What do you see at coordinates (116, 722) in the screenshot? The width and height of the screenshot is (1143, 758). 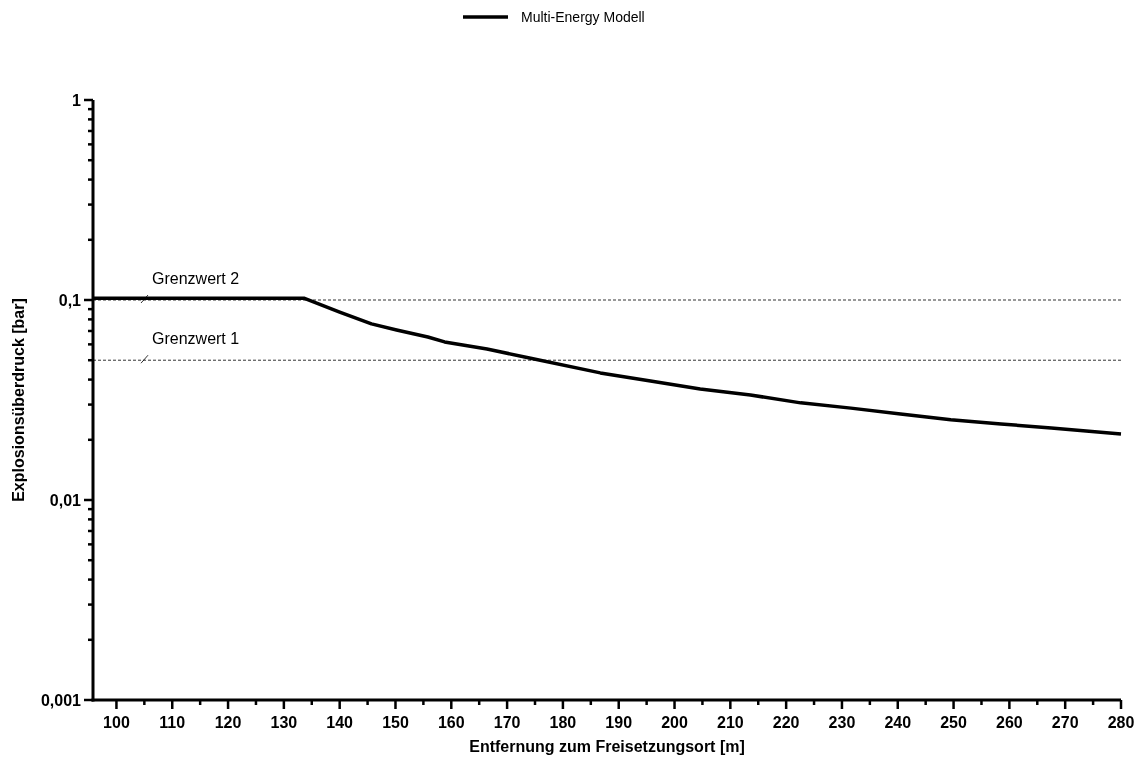 I see `x-tick-label: 100` at bounding box center [116, 722].